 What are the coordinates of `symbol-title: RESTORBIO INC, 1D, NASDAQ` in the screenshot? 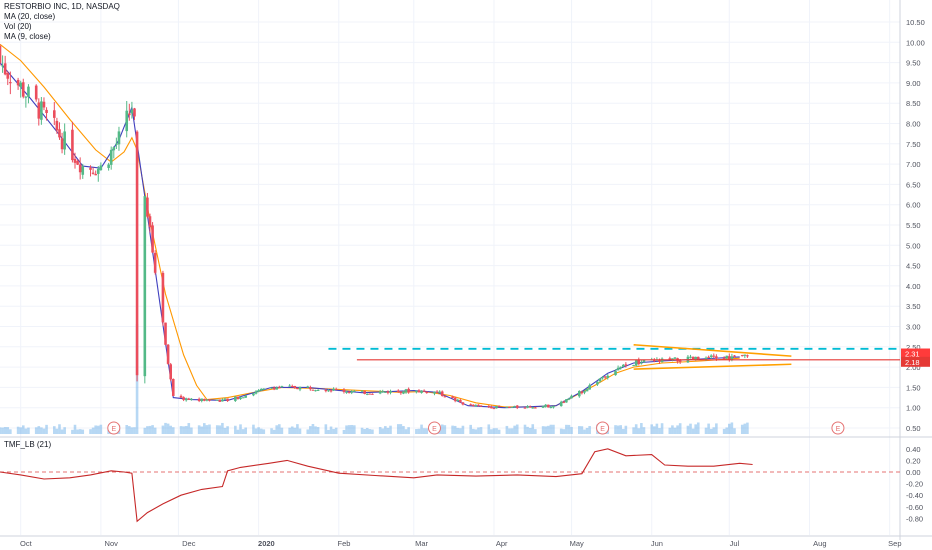 It's located at (62, 6).